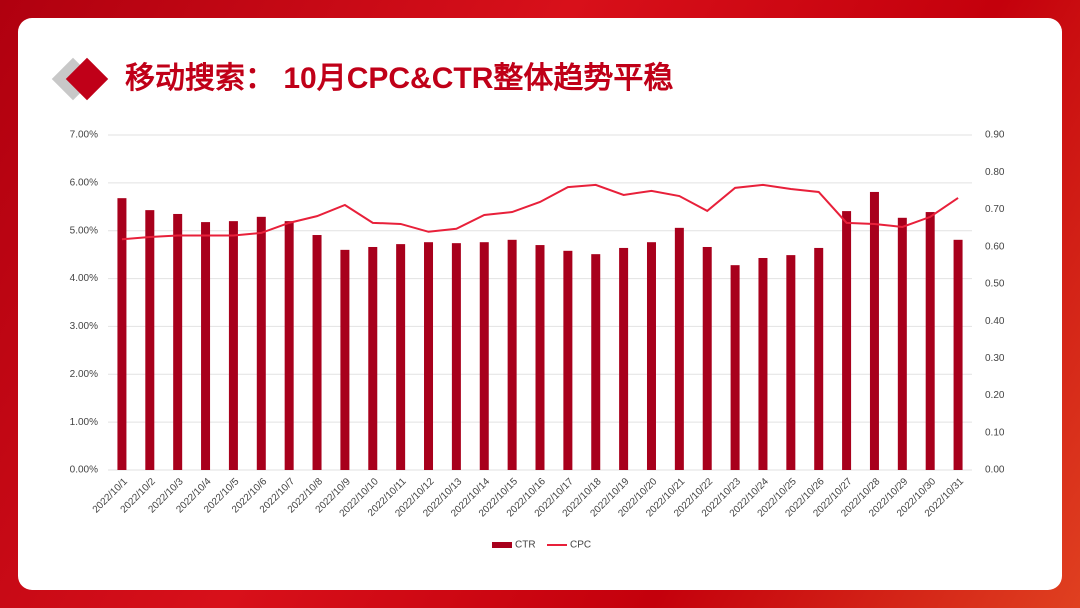 Image resolution: width=1080 pixels, height=608 pixels. What do you see at coordinates (84, 135) in the screenshot?
I see `y-tick-label: 7.00%` at bounding box center [84, 135].